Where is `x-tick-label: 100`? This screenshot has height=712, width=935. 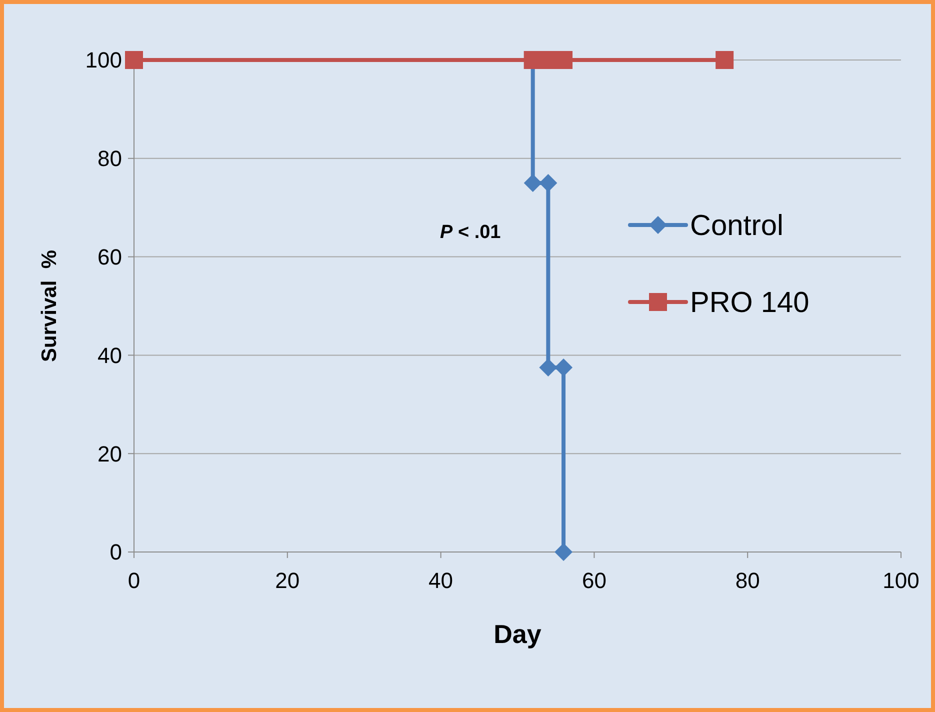
x-tick-label: 100 is located at coordinates (901, 580).